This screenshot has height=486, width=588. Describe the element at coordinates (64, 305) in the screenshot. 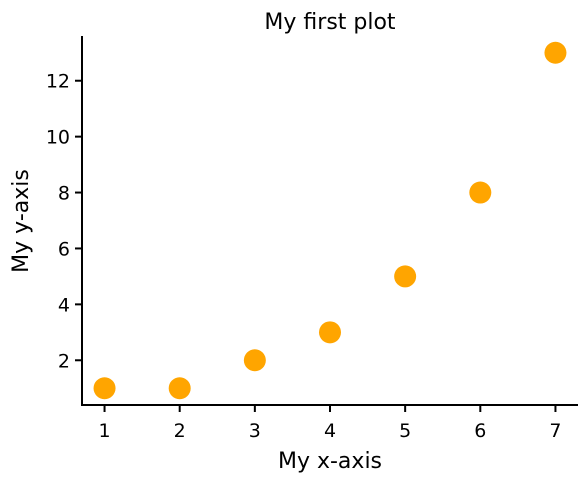

I see `y-tick-label: 4` at that location.